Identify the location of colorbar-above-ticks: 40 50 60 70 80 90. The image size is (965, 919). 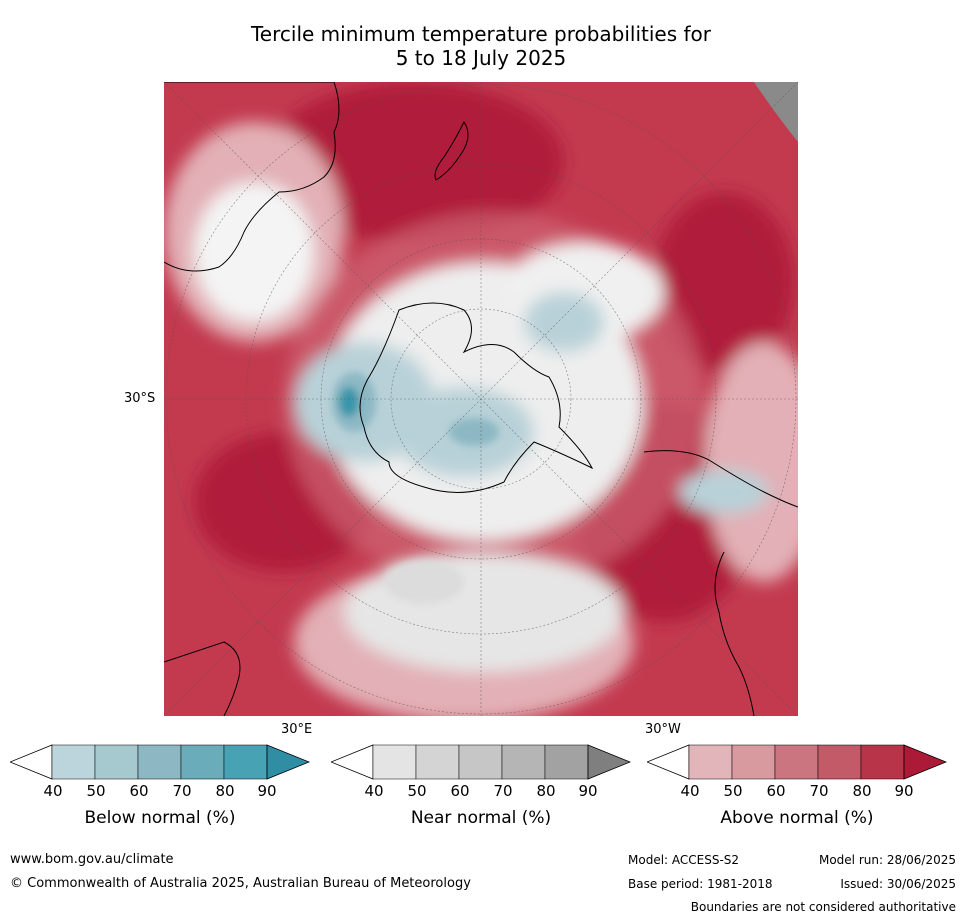
(797, 792).